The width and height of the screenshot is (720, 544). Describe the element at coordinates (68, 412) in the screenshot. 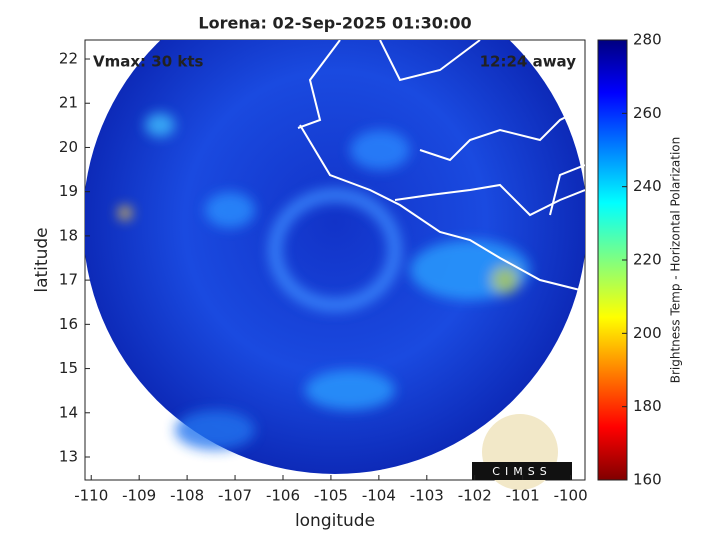

I see `y-tick-label: 14` at that location.